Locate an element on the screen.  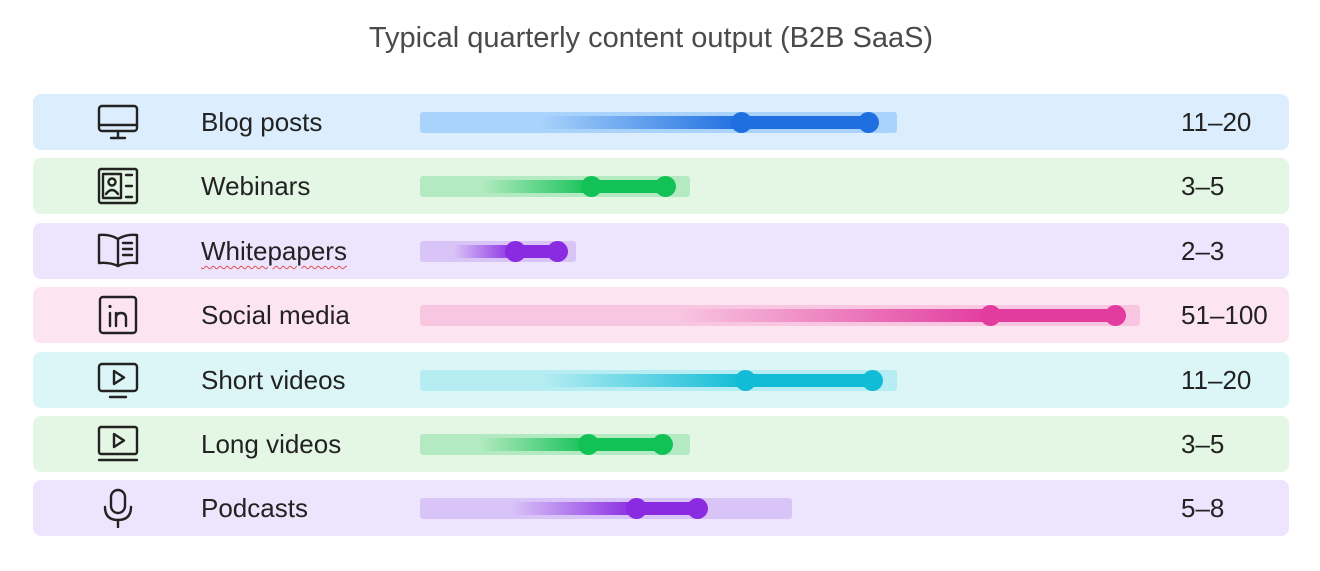
row-label: Podcasts is located at coordinates (254, 508).